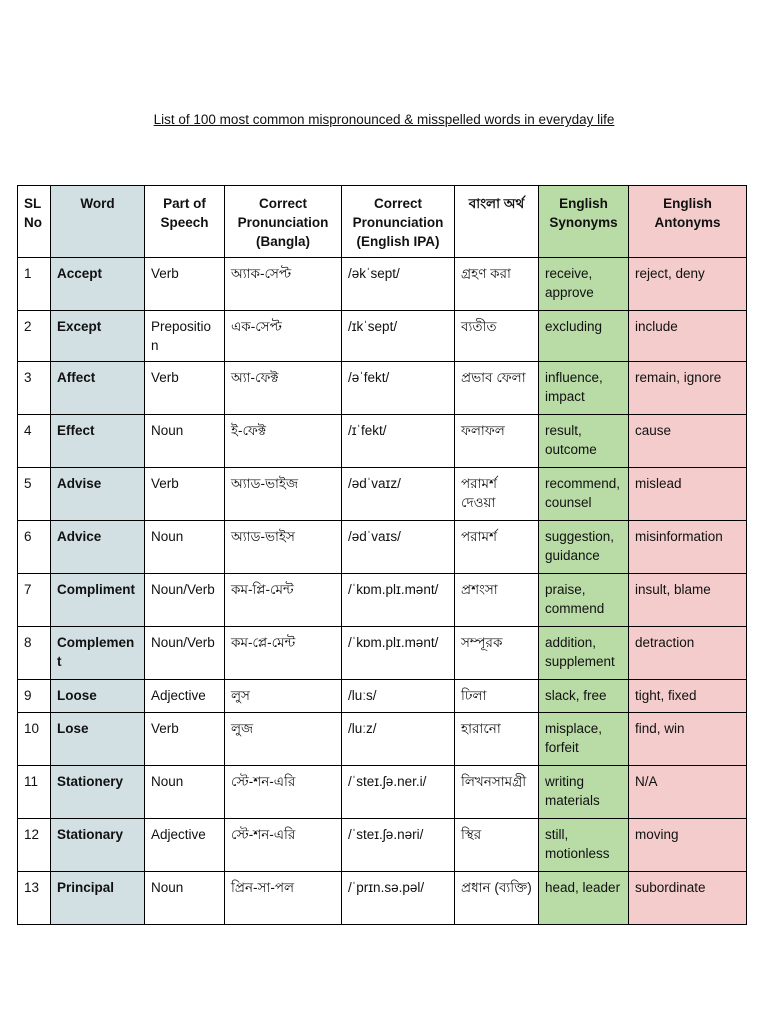 Image resolution: width=768 pixels, height=1024 pixels. Describe the element at coordinates (283, 600) in the screenshot. I see `cell-pronunciation-bangla: কম-প্লি-মেন্ট` at that location.